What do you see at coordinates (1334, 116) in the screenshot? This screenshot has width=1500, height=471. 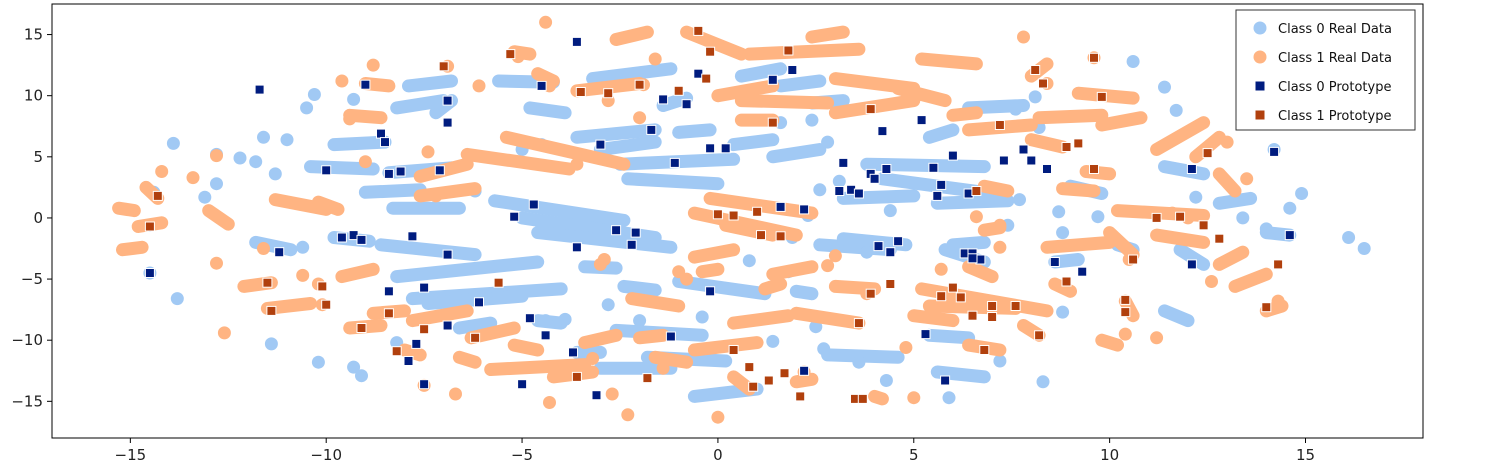 I see `legend-label: Class 1 Prototype` at bounding box center [1334, 116].